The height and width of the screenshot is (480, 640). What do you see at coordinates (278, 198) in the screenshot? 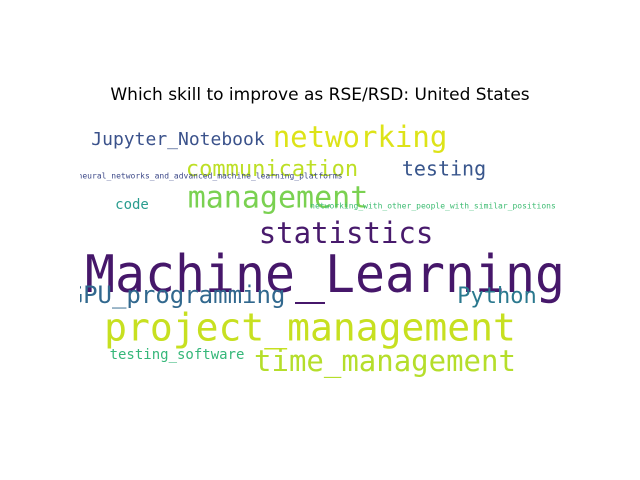
I see `word-management: management` at bounding box center [278, 198].